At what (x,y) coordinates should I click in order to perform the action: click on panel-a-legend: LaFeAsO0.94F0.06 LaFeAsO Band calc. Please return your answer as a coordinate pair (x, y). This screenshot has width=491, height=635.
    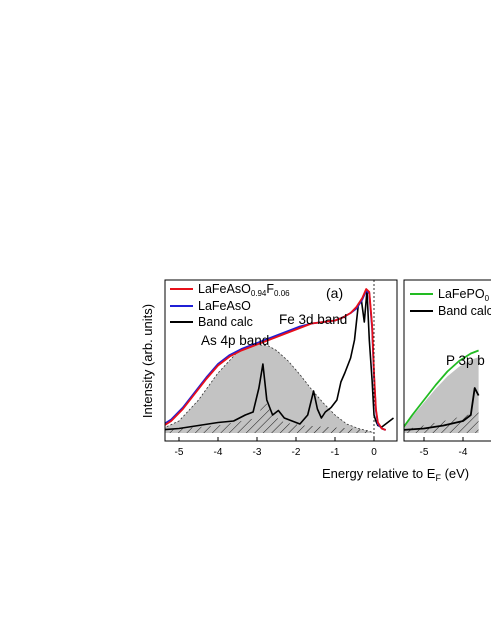
    Looking at the image, I should click on (230, 305).